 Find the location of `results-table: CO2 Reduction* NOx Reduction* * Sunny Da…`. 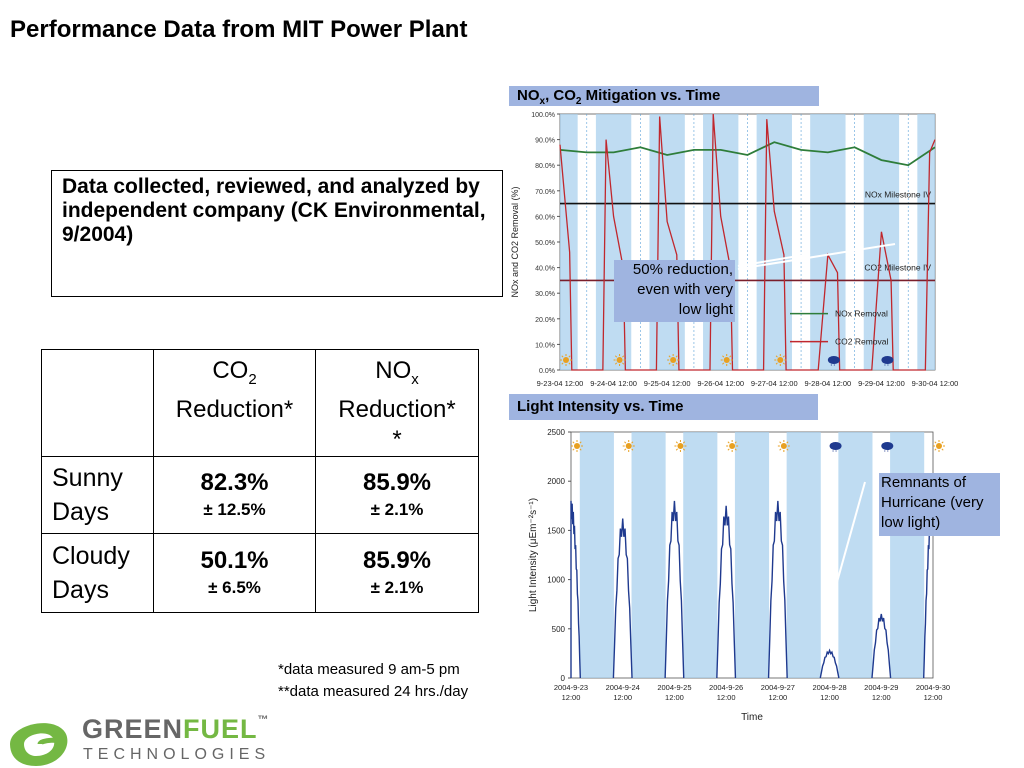

results-table: CO2 Reduction* NOx Reduction* * Sunny Da… is located at coordinates (260, 481).